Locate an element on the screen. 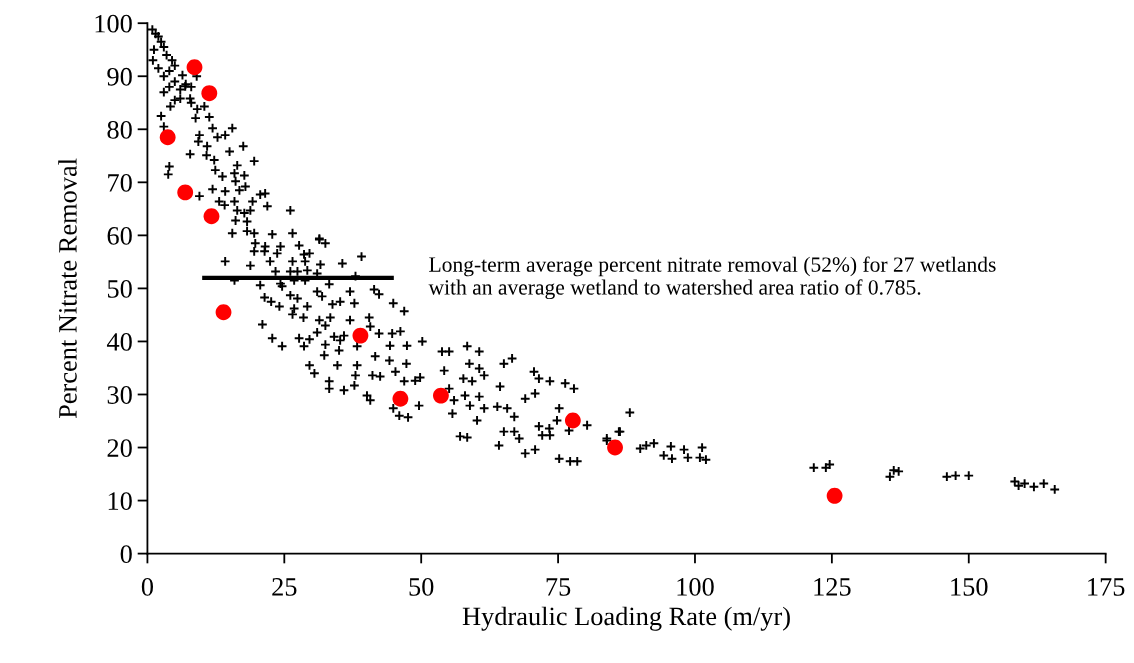  x-tick-label: 150 is located at coordinates (969, 586).